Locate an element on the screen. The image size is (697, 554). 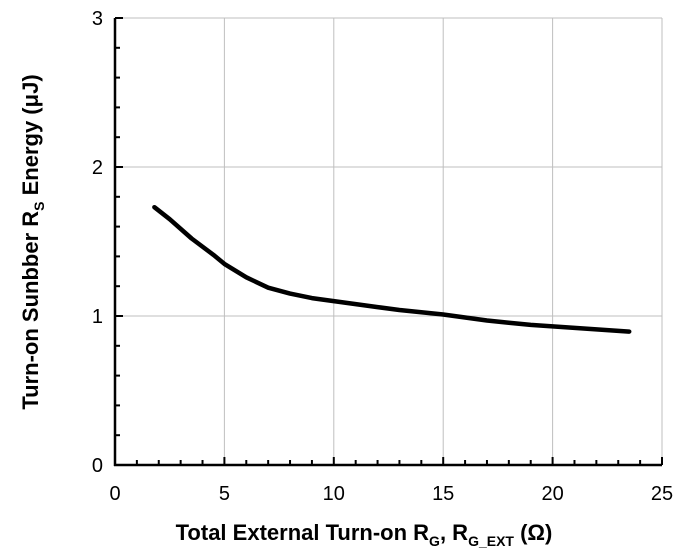
y-axis-title: Turn-on Sunbber RS Energy (μJ) is located at coordinates (32, 241).